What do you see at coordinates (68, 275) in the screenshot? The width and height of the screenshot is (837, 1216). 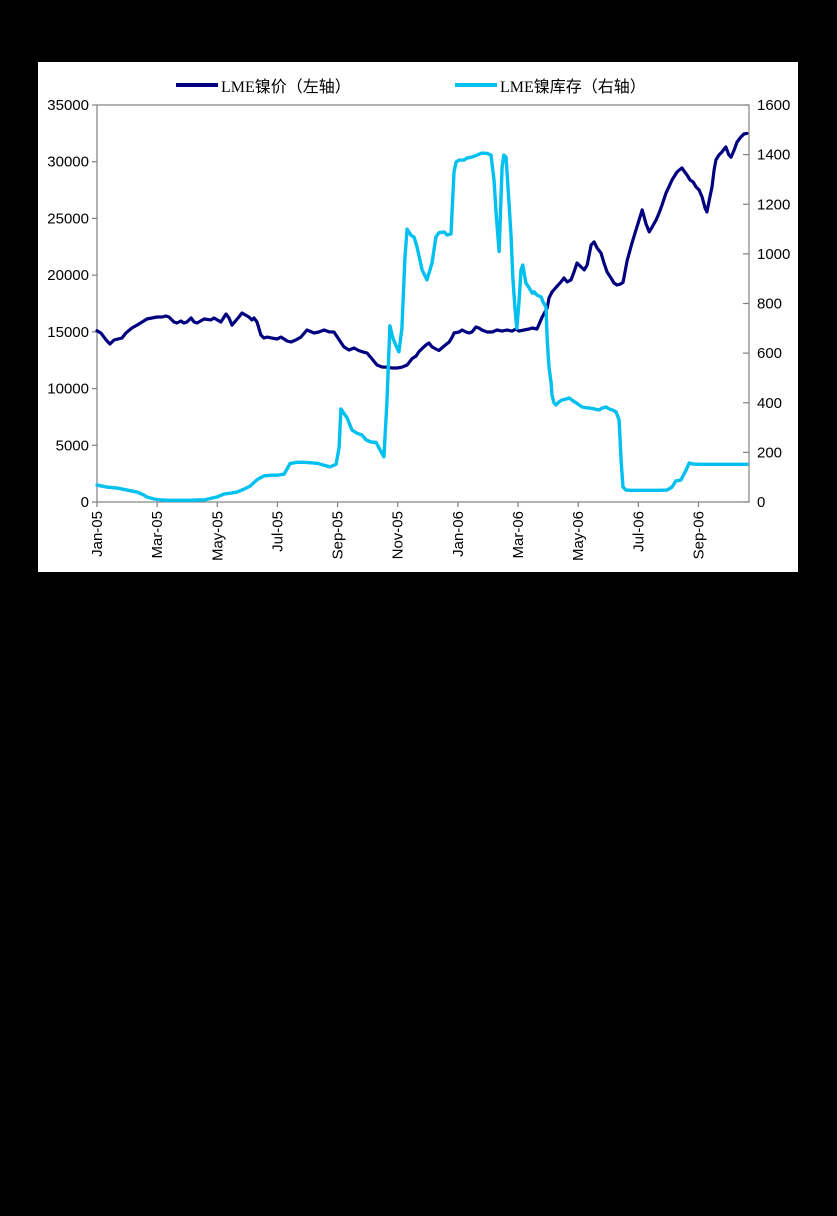 I see `y-left-tick-label: 20000` at bounding box center [68, 275].